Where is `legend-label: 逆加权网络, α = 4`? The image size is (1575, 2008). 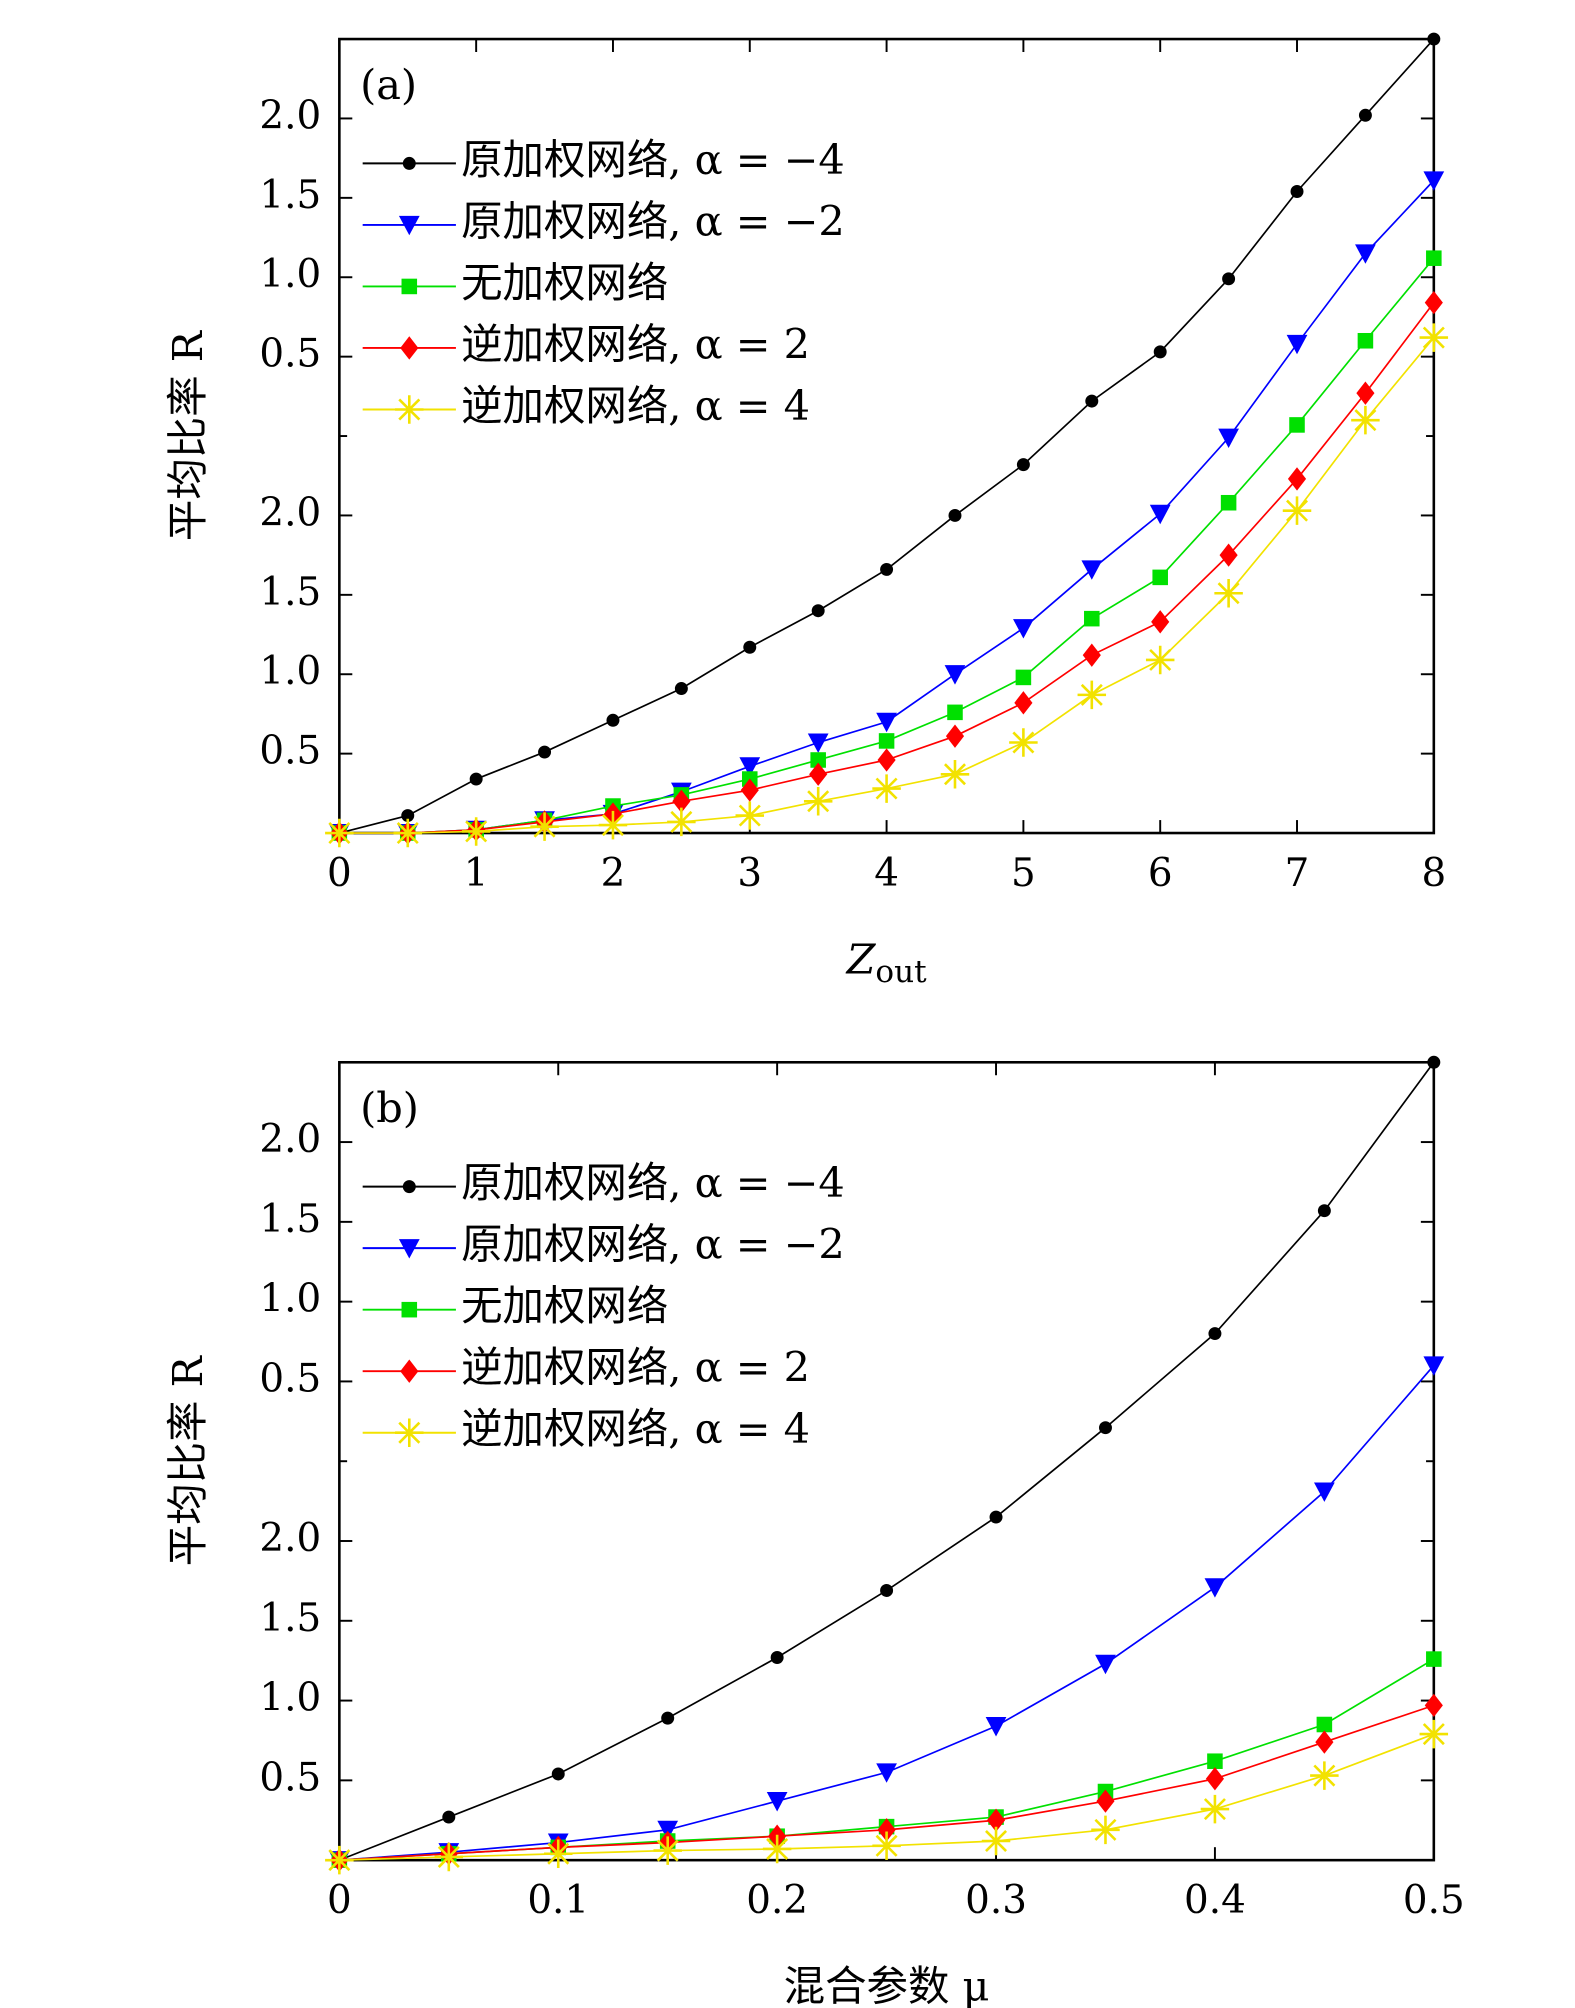
legend-label: 逆加权网络, α = 4 is located at coordinates (635, 1429).